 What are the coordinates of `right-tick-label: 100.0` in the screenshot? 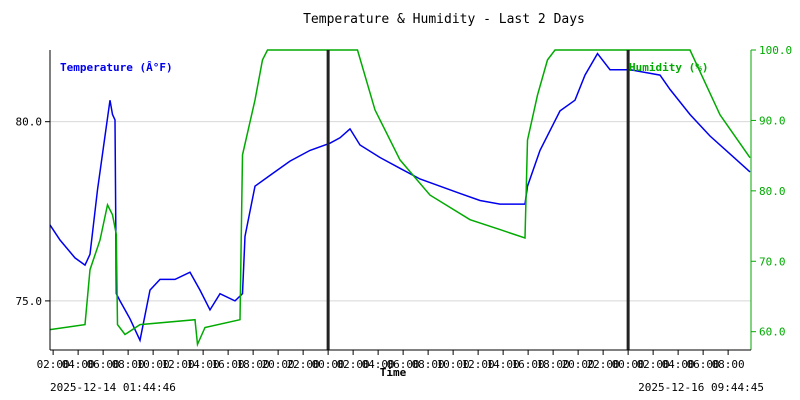 It's located at (775, 50).